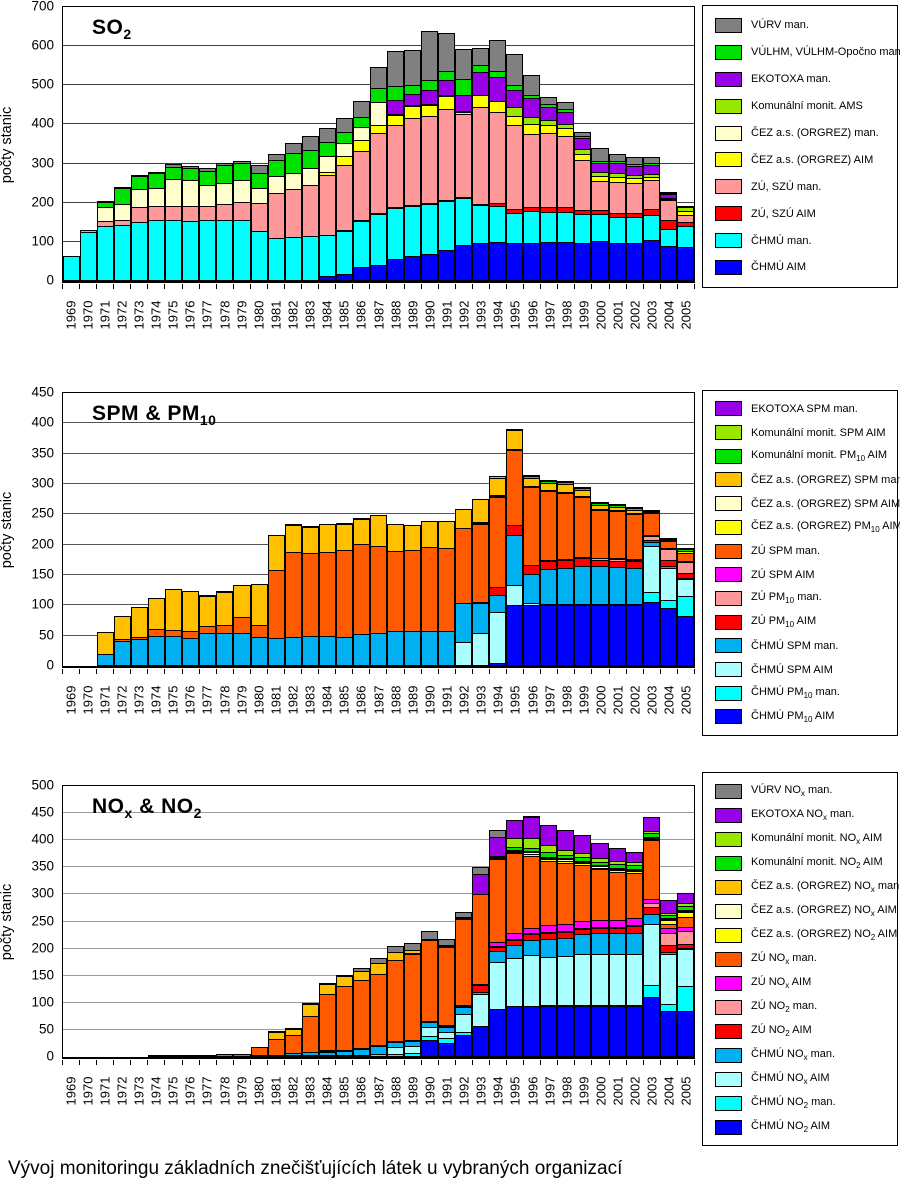 The height and width of the screenshot is (1200, 900). Describe the element at coordinates (806, 646) in the screenshot. I see `legend-item: ČHMÚ SPM man.` at that location.